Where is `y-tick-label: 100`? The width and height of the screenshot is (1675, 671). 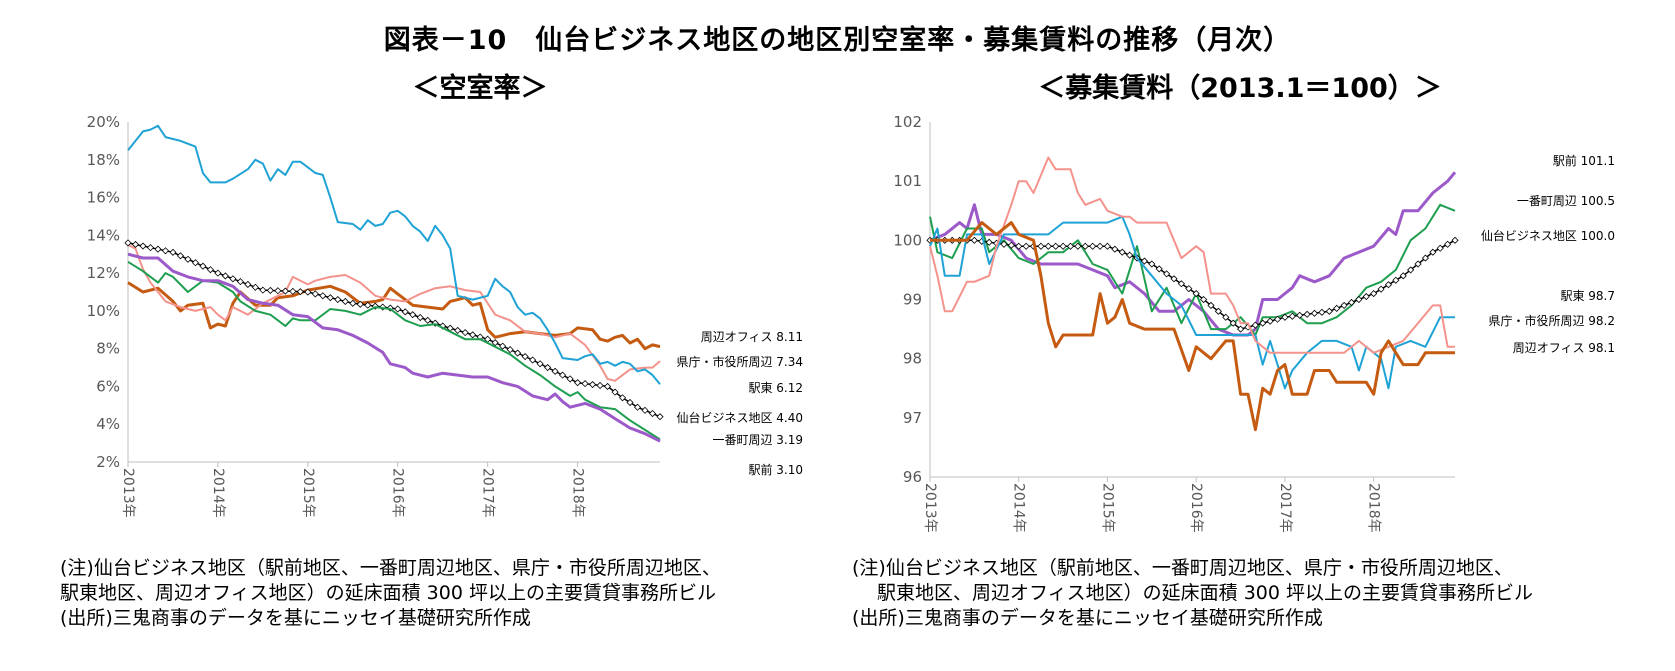
y-tick-label: 100 is located at coordinates (907, 240).